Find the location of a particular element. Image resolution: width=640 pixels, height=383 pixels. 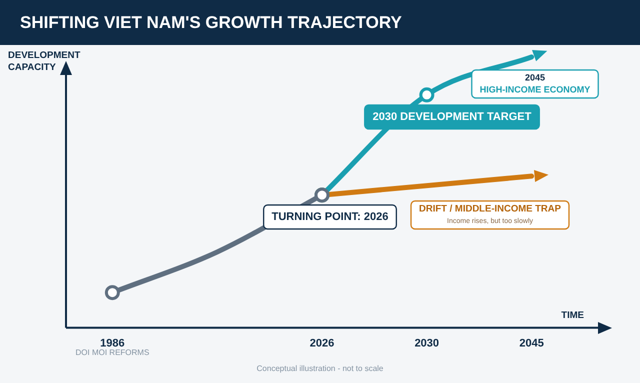

x-axis-title: TIME is located at coordinates (572, 315).